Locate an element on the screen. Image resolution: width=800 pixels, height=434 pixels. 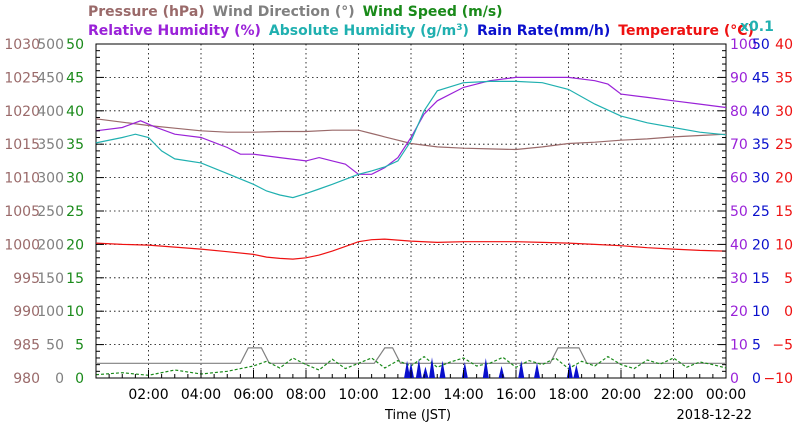
y-tick-label-pressure: 1010 is located at coordinates (22, 179).